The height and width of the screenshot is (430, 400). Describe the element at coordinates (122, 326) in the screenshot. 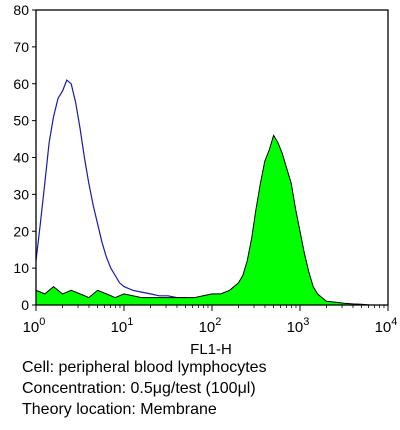

I see `x-tick-label: 10¹` at that location.